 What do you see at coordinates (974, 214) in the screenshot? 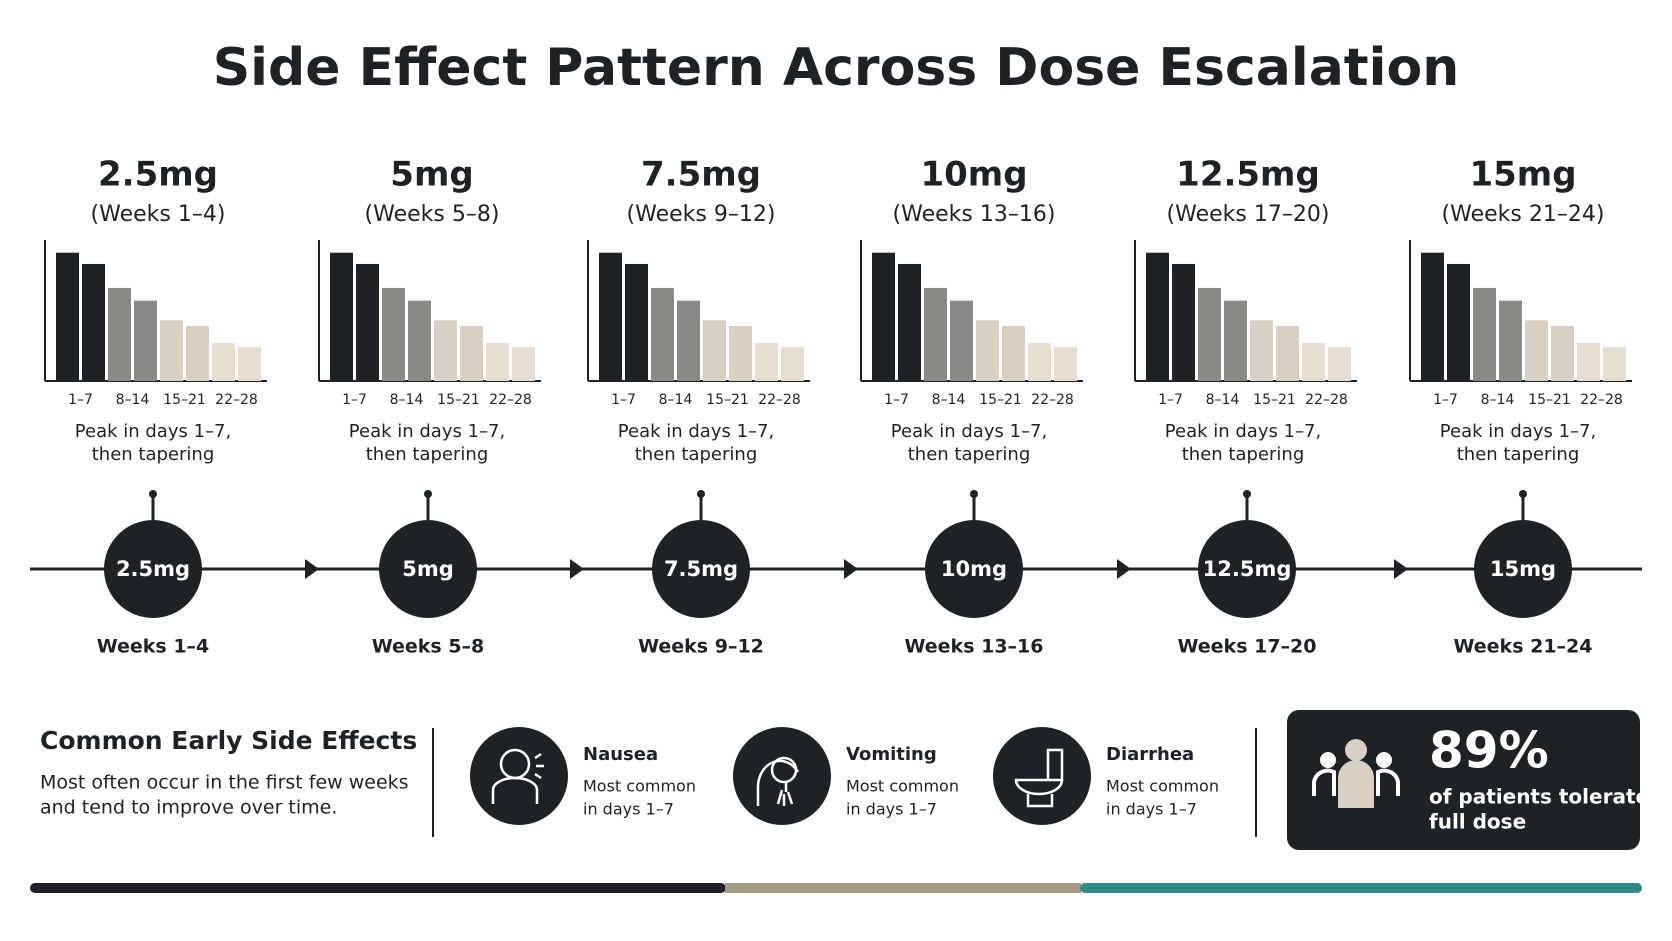
I see `dose-period: (Weeks 13–16)` at bounding box center [974, 214].